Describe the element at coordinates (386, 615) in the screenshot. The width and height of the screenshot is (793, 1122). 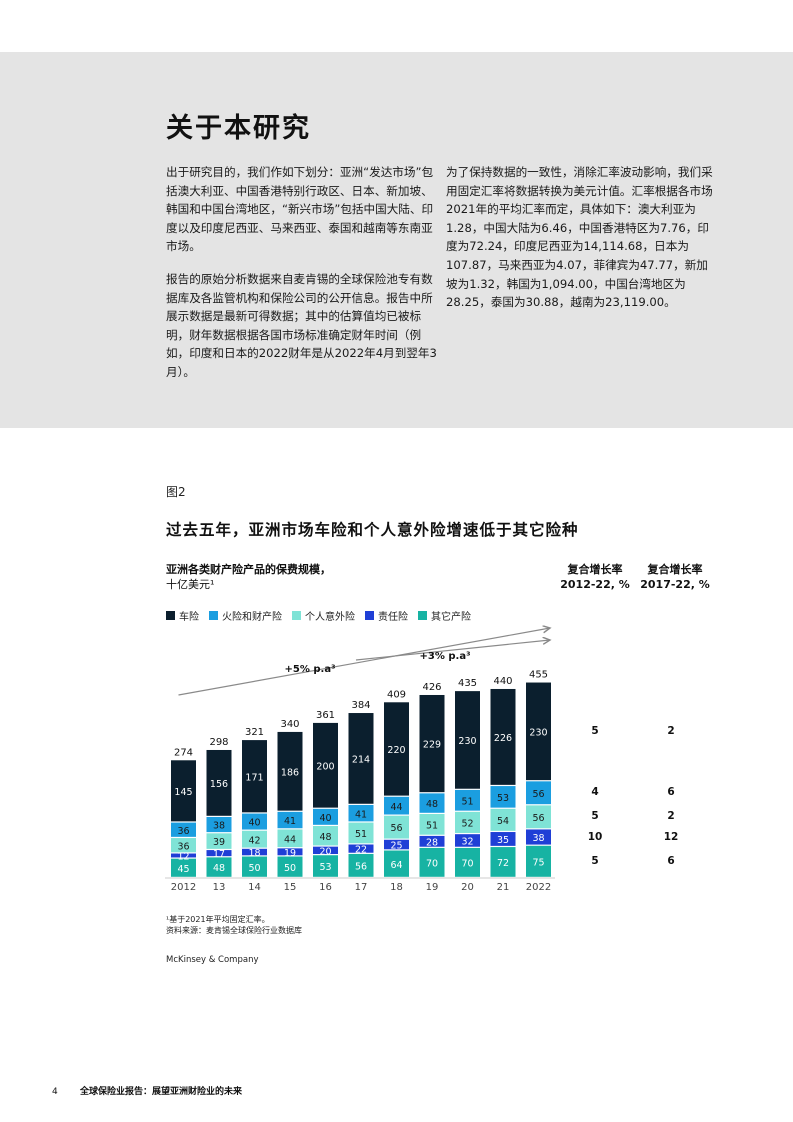
I see `legend-item-liability: 责任险` at that location.